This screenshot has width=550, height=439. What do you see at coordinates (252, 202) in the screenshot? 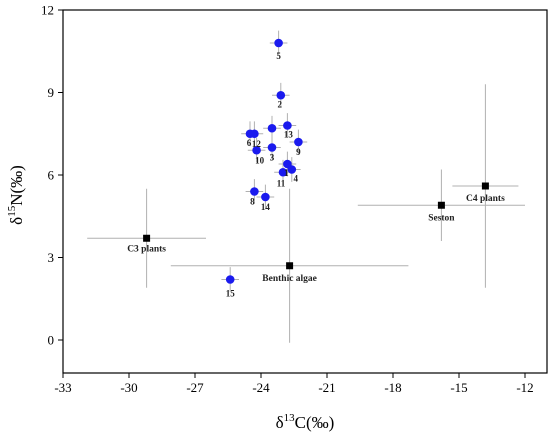
I see `fish-label: 8` at bounding box center [252, 202].